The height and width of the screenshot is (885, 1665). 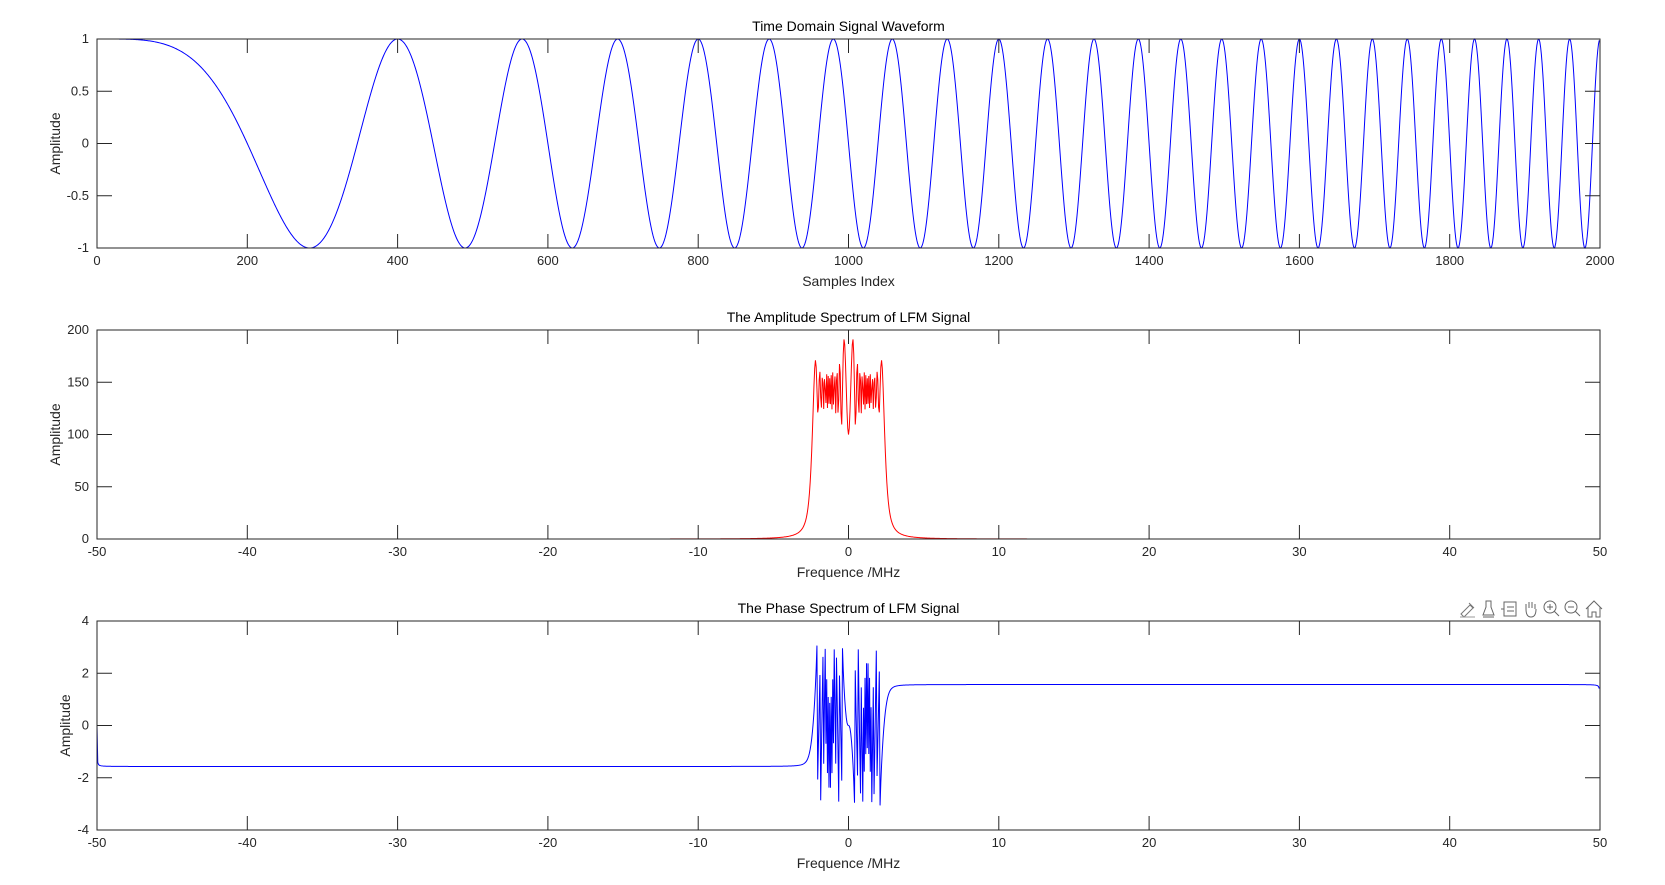 I want to click on x-tick-label: 1600, so click(x=1299, y=260).